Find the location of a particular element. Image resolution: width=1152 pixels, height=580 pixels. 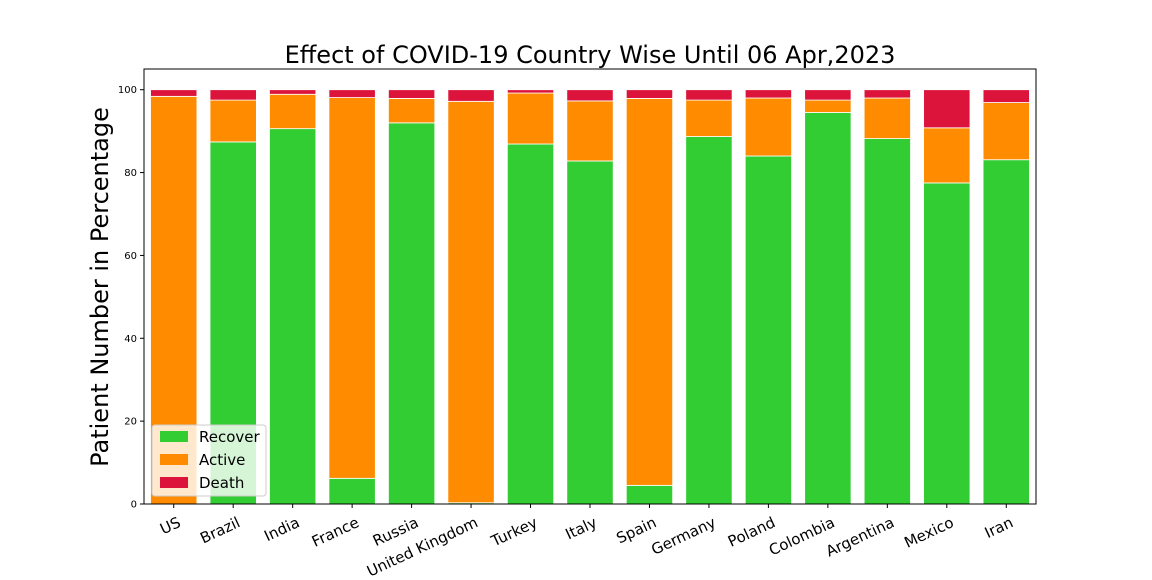

legend-swatch-death is located at coordinates (174, 482).